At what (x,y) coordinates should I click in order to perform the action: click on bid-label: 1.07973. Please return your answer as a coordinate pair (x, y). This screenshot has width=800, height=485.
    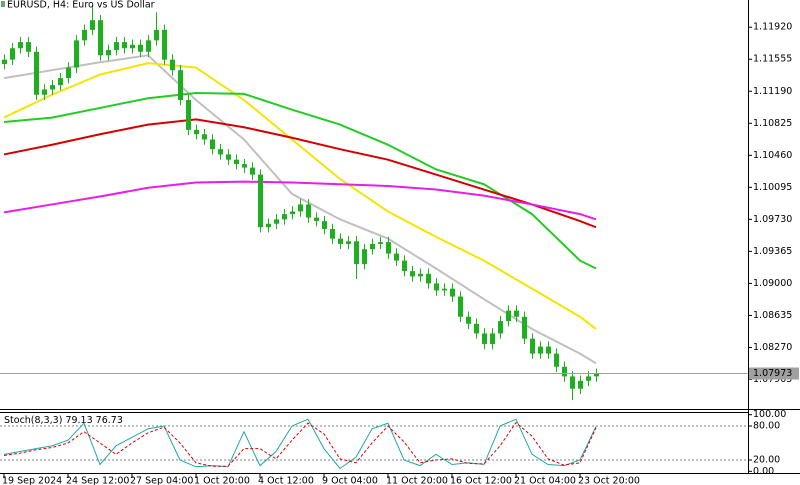
    Looking at the image, I should click on (772, 373).